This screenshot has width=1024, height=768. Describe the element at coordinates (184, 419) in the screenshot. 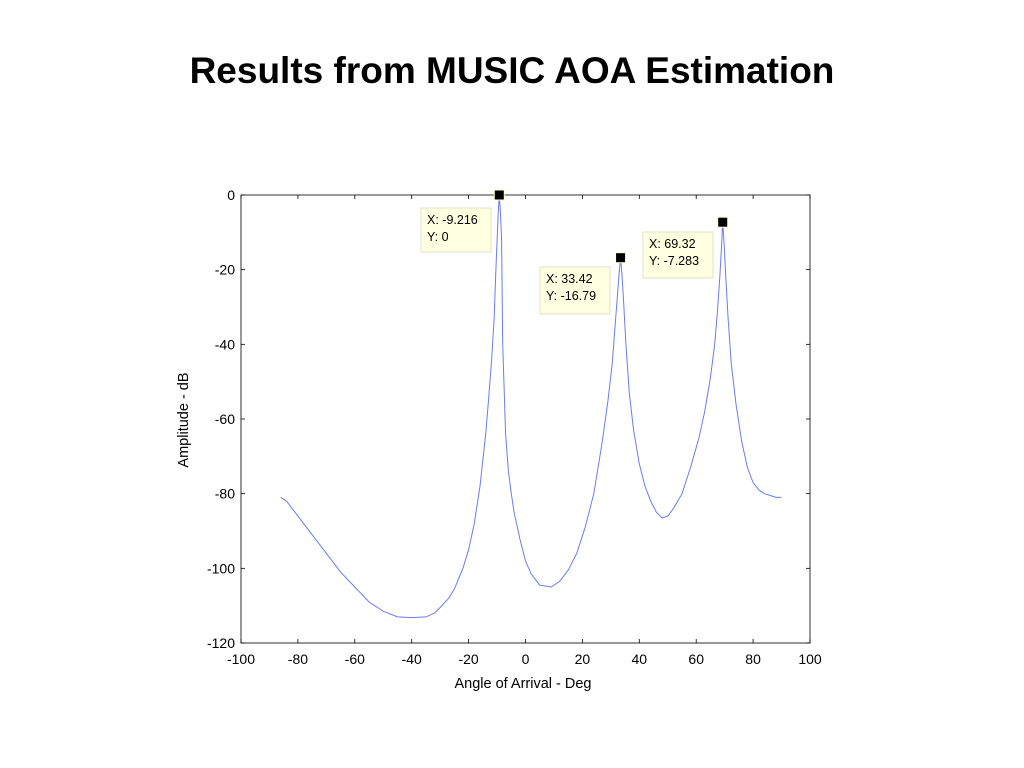

I see `y-axis-label: Amplitude - dB` at that location.